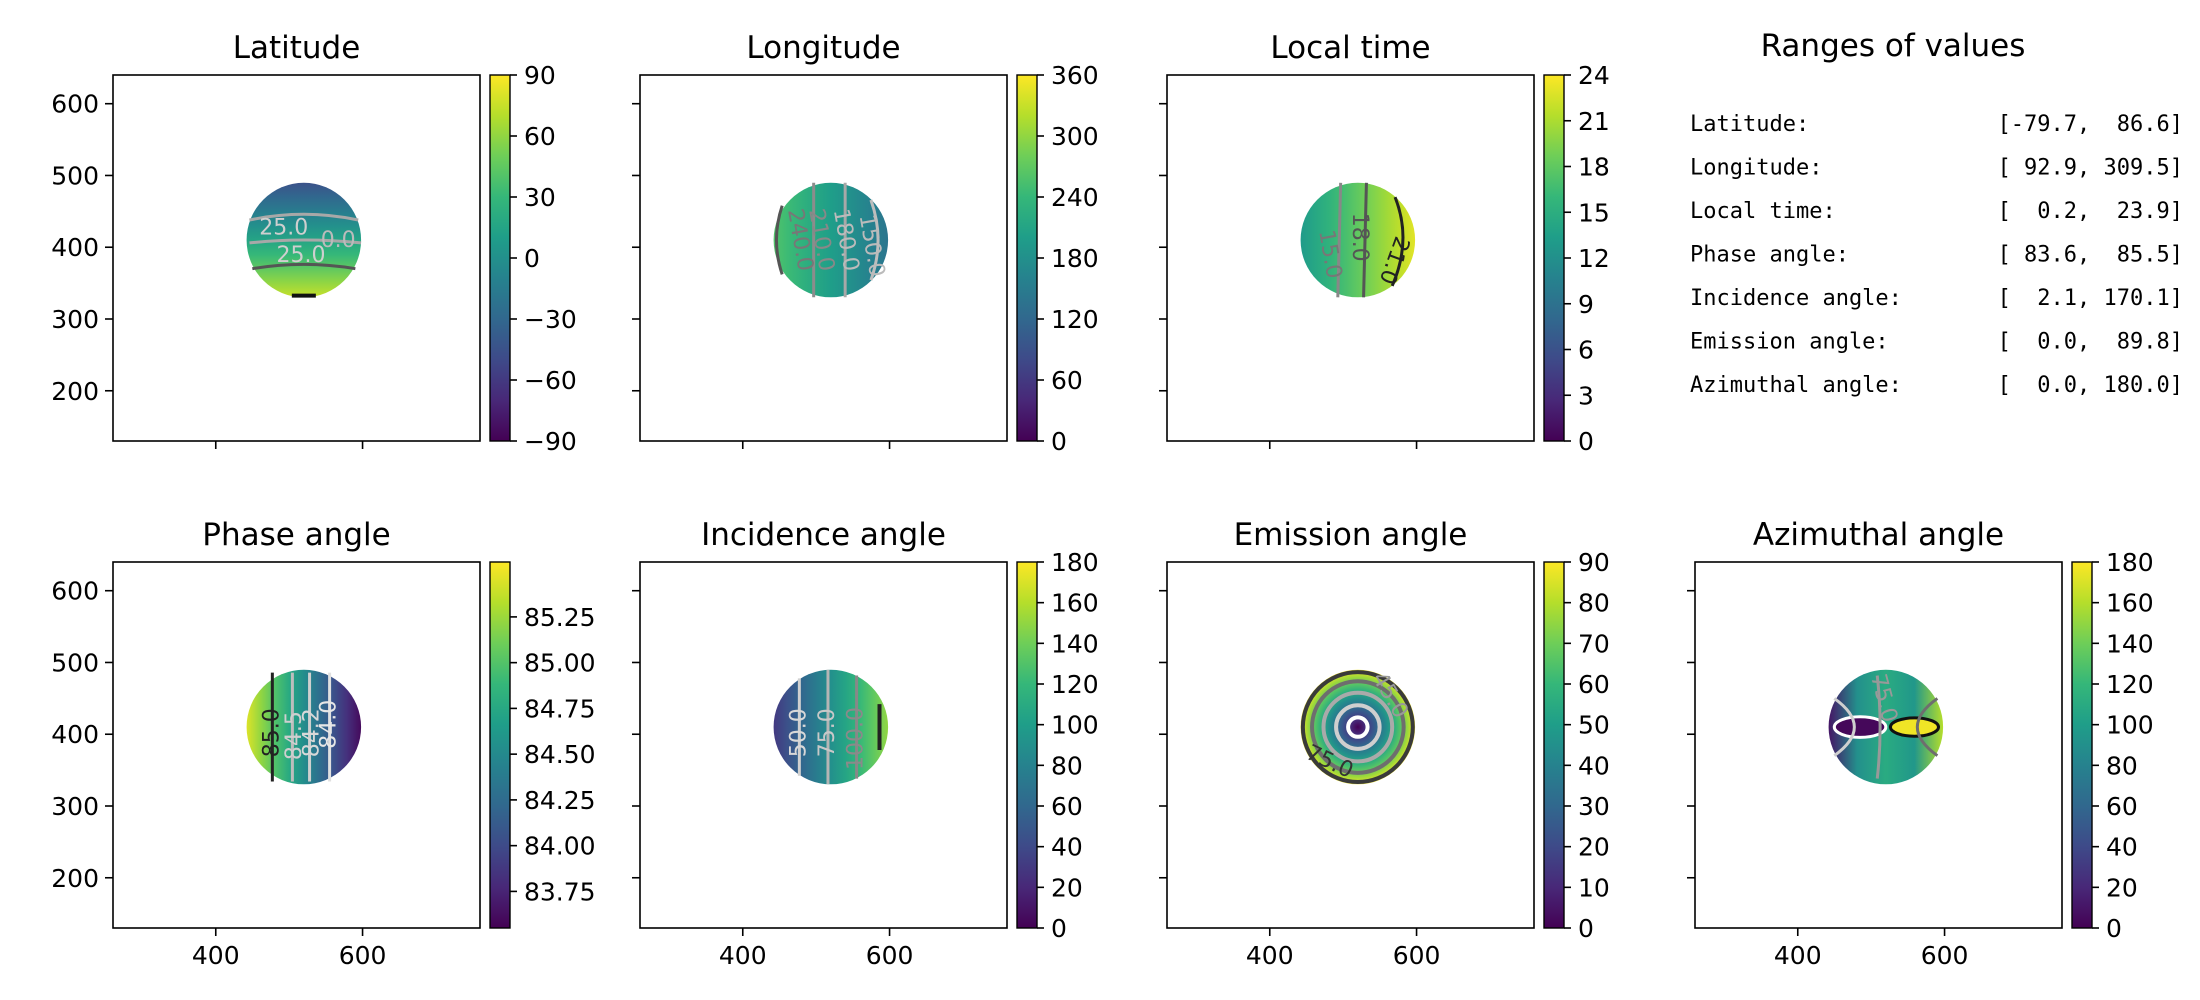 The height and width of the screenshot is (1000, 2200). Describe the element at coordinates (2090, 342) in the screenshot. I see `range-value: [ 0.0, 89.8]` at that location.